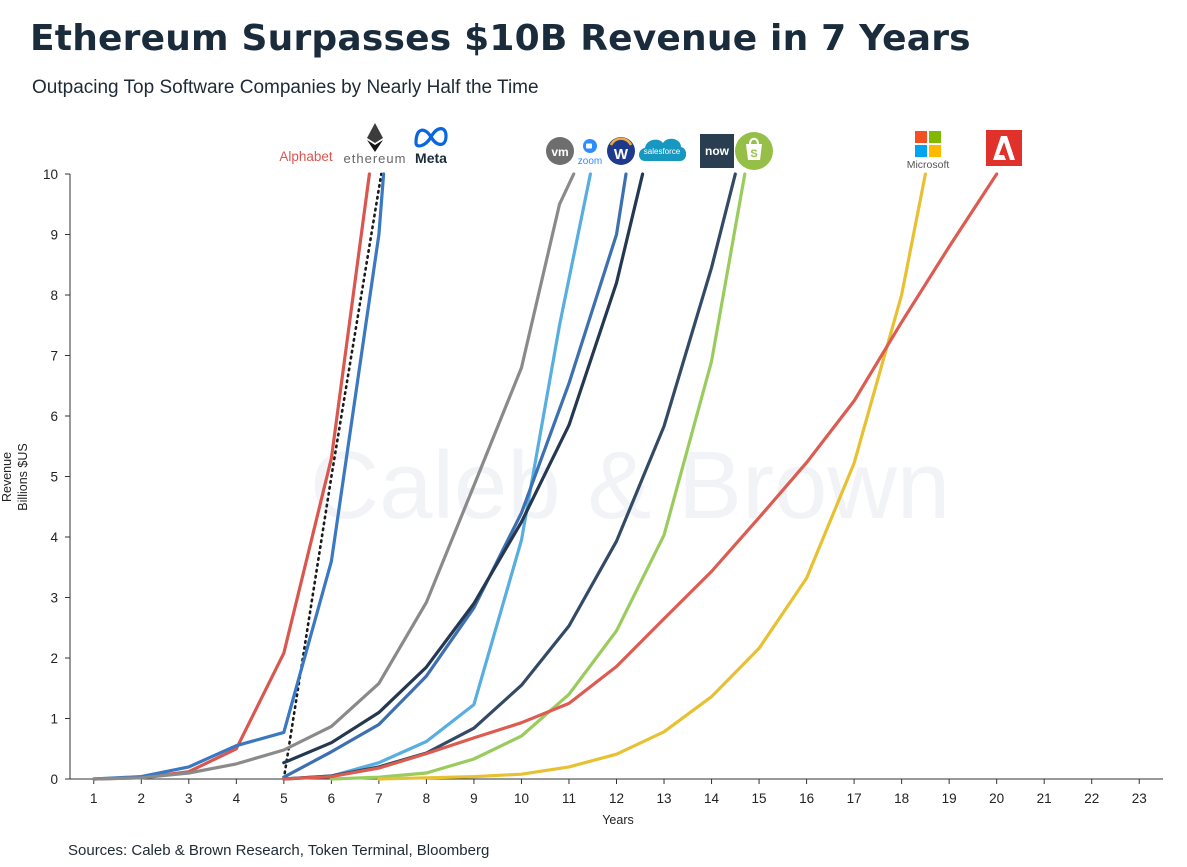  What do you see at coordinates (949, 798) in the screenshot?
I see `x-tick-label: 19` at bounding box center [949, 798].